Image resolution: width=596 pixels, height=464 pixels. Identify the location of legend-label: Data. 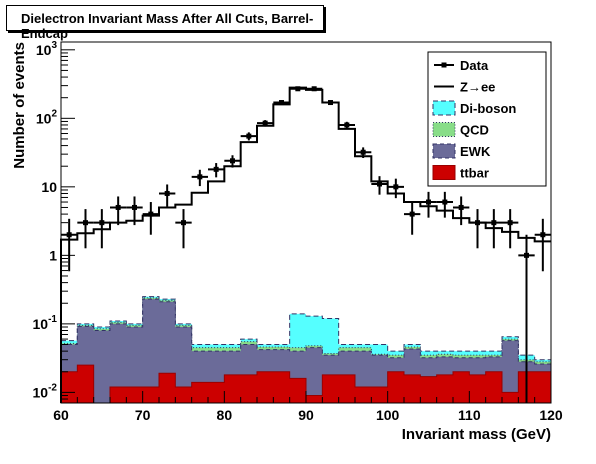
(474, 65).